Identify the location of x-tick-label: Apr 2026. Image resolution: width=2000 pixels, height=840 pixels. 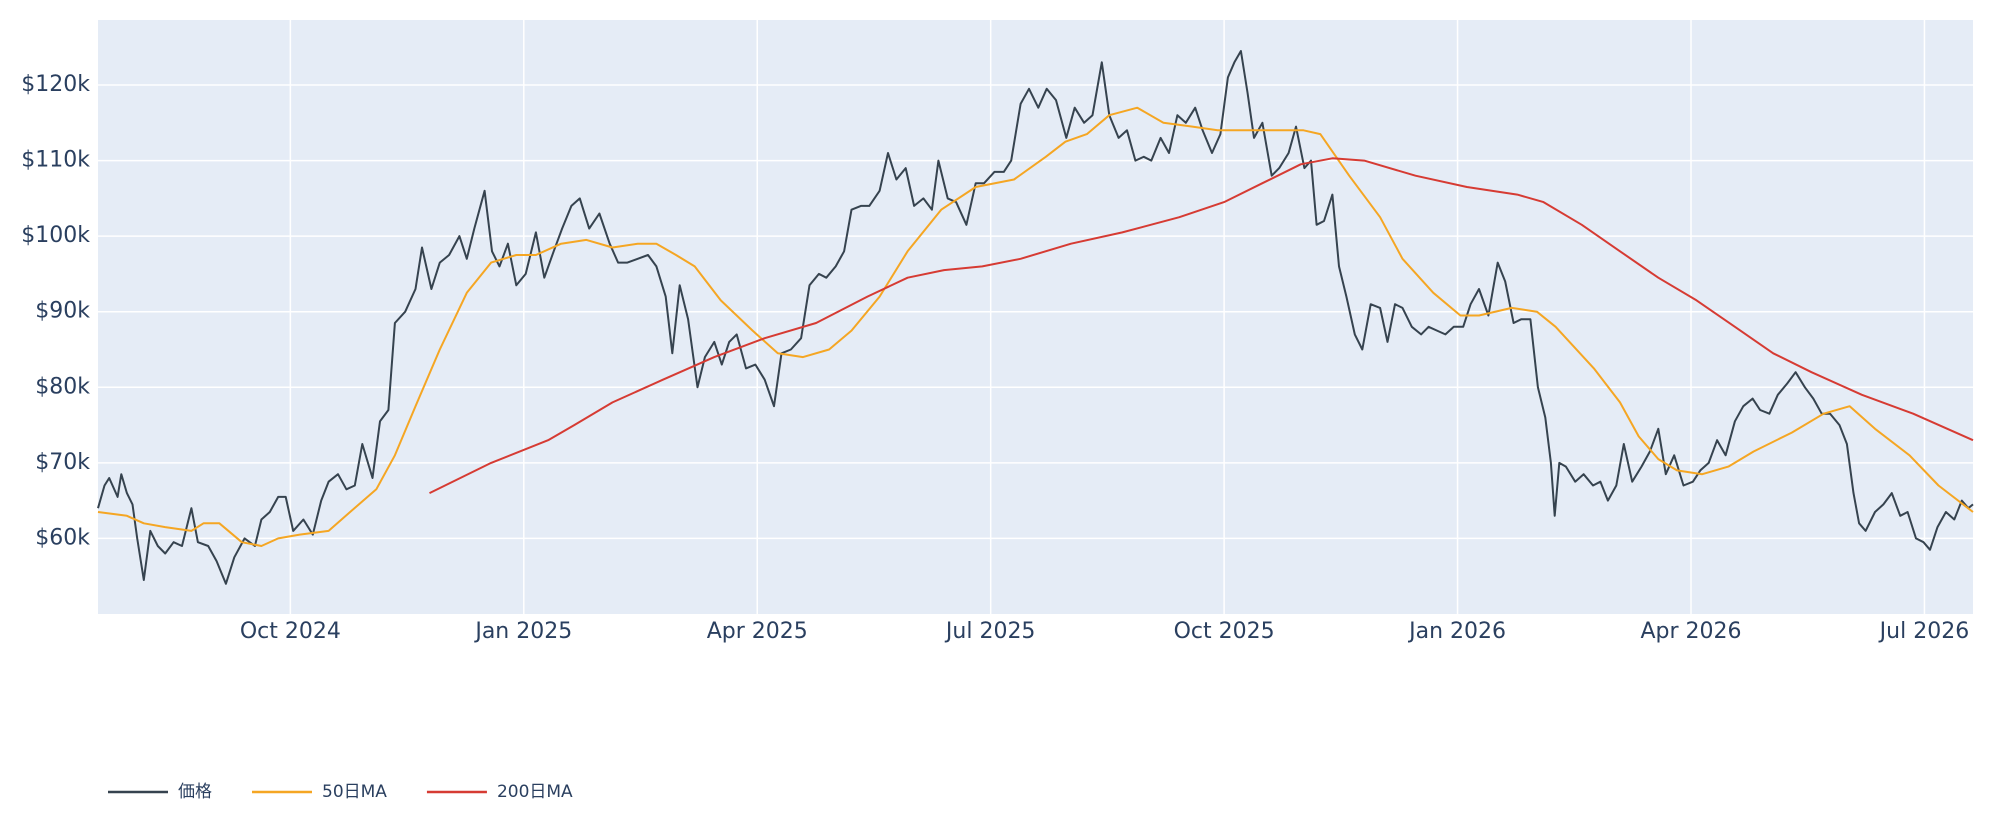
(1690, 631).